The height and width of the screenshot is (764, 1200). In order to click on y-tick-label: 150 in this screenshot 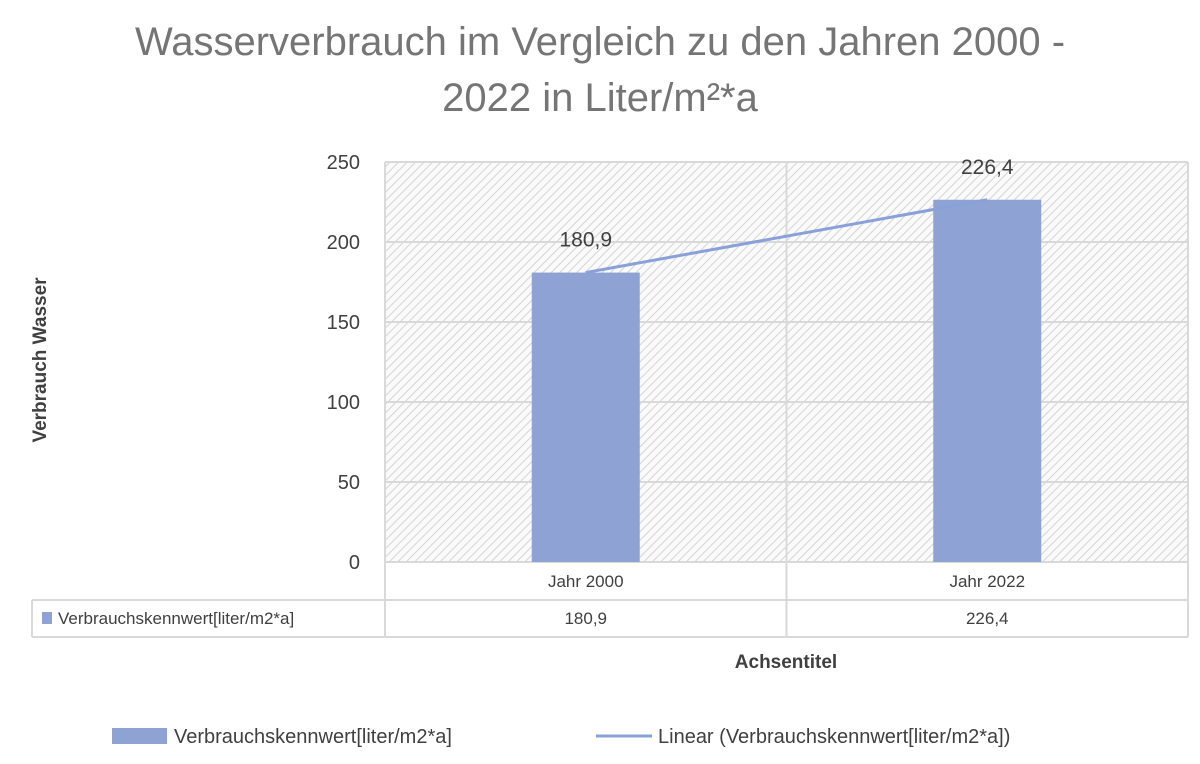, I will do `click(343, 323)`.